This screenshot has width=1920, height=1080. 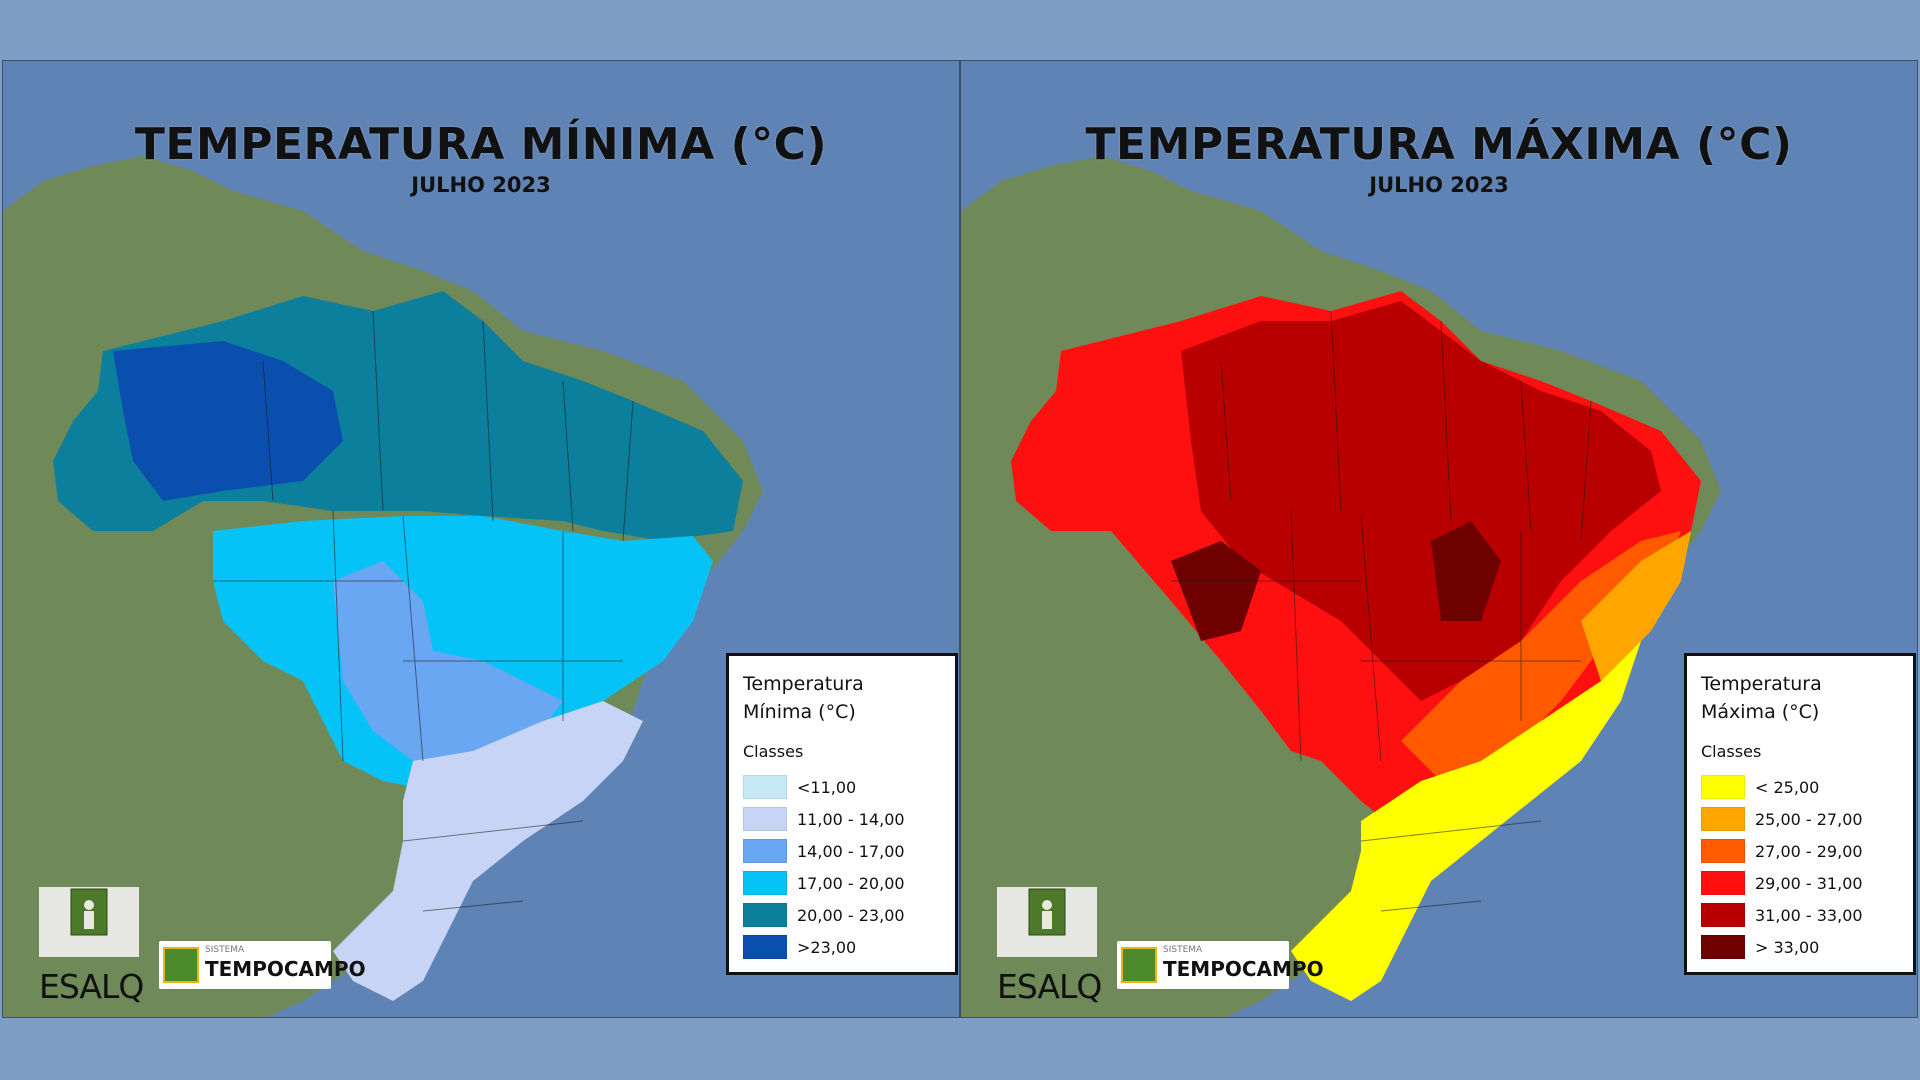 I want to click on map-title: TEMPERATURA MÍNIMA (°C), so click(x=481, y=144).